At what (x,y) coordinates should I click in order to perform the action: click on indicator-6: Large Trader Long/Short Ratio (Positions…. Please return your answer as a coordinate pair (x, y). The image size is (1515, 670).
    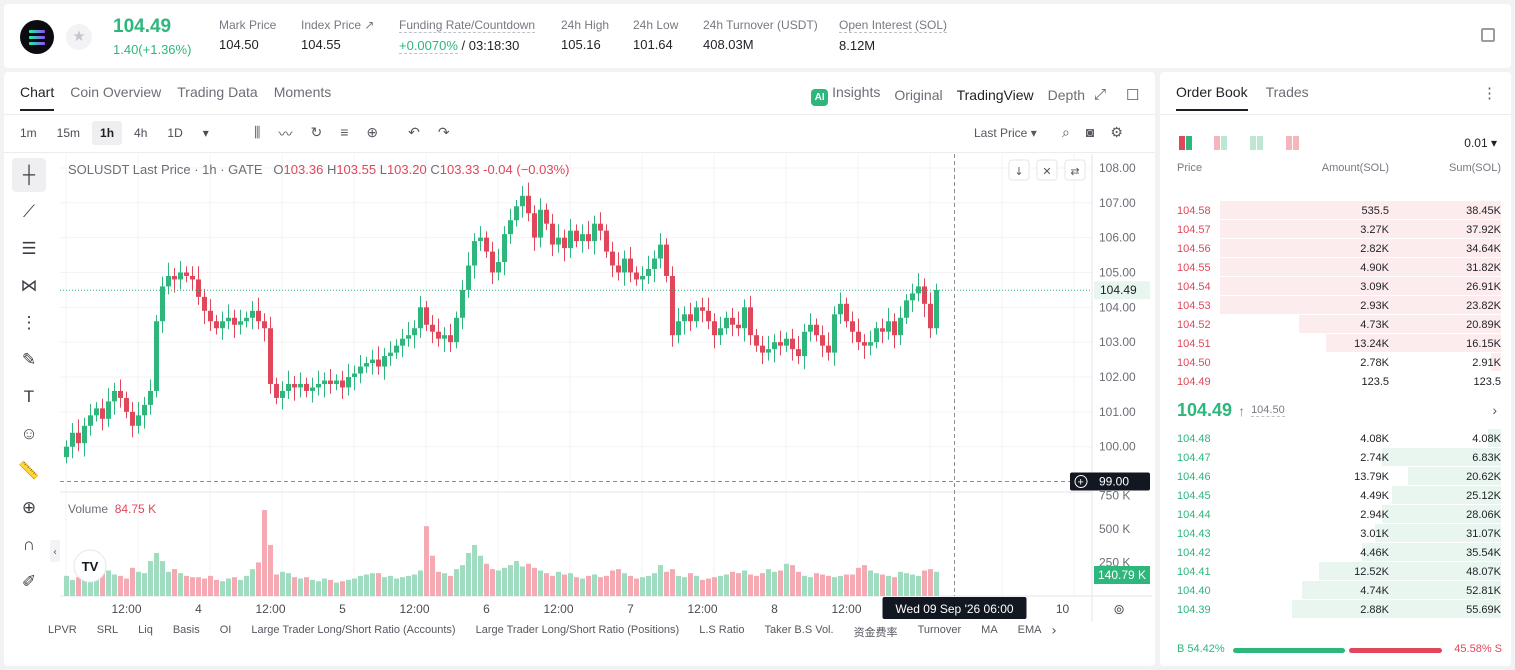
    Looking at the image, I should click on (577, 630).